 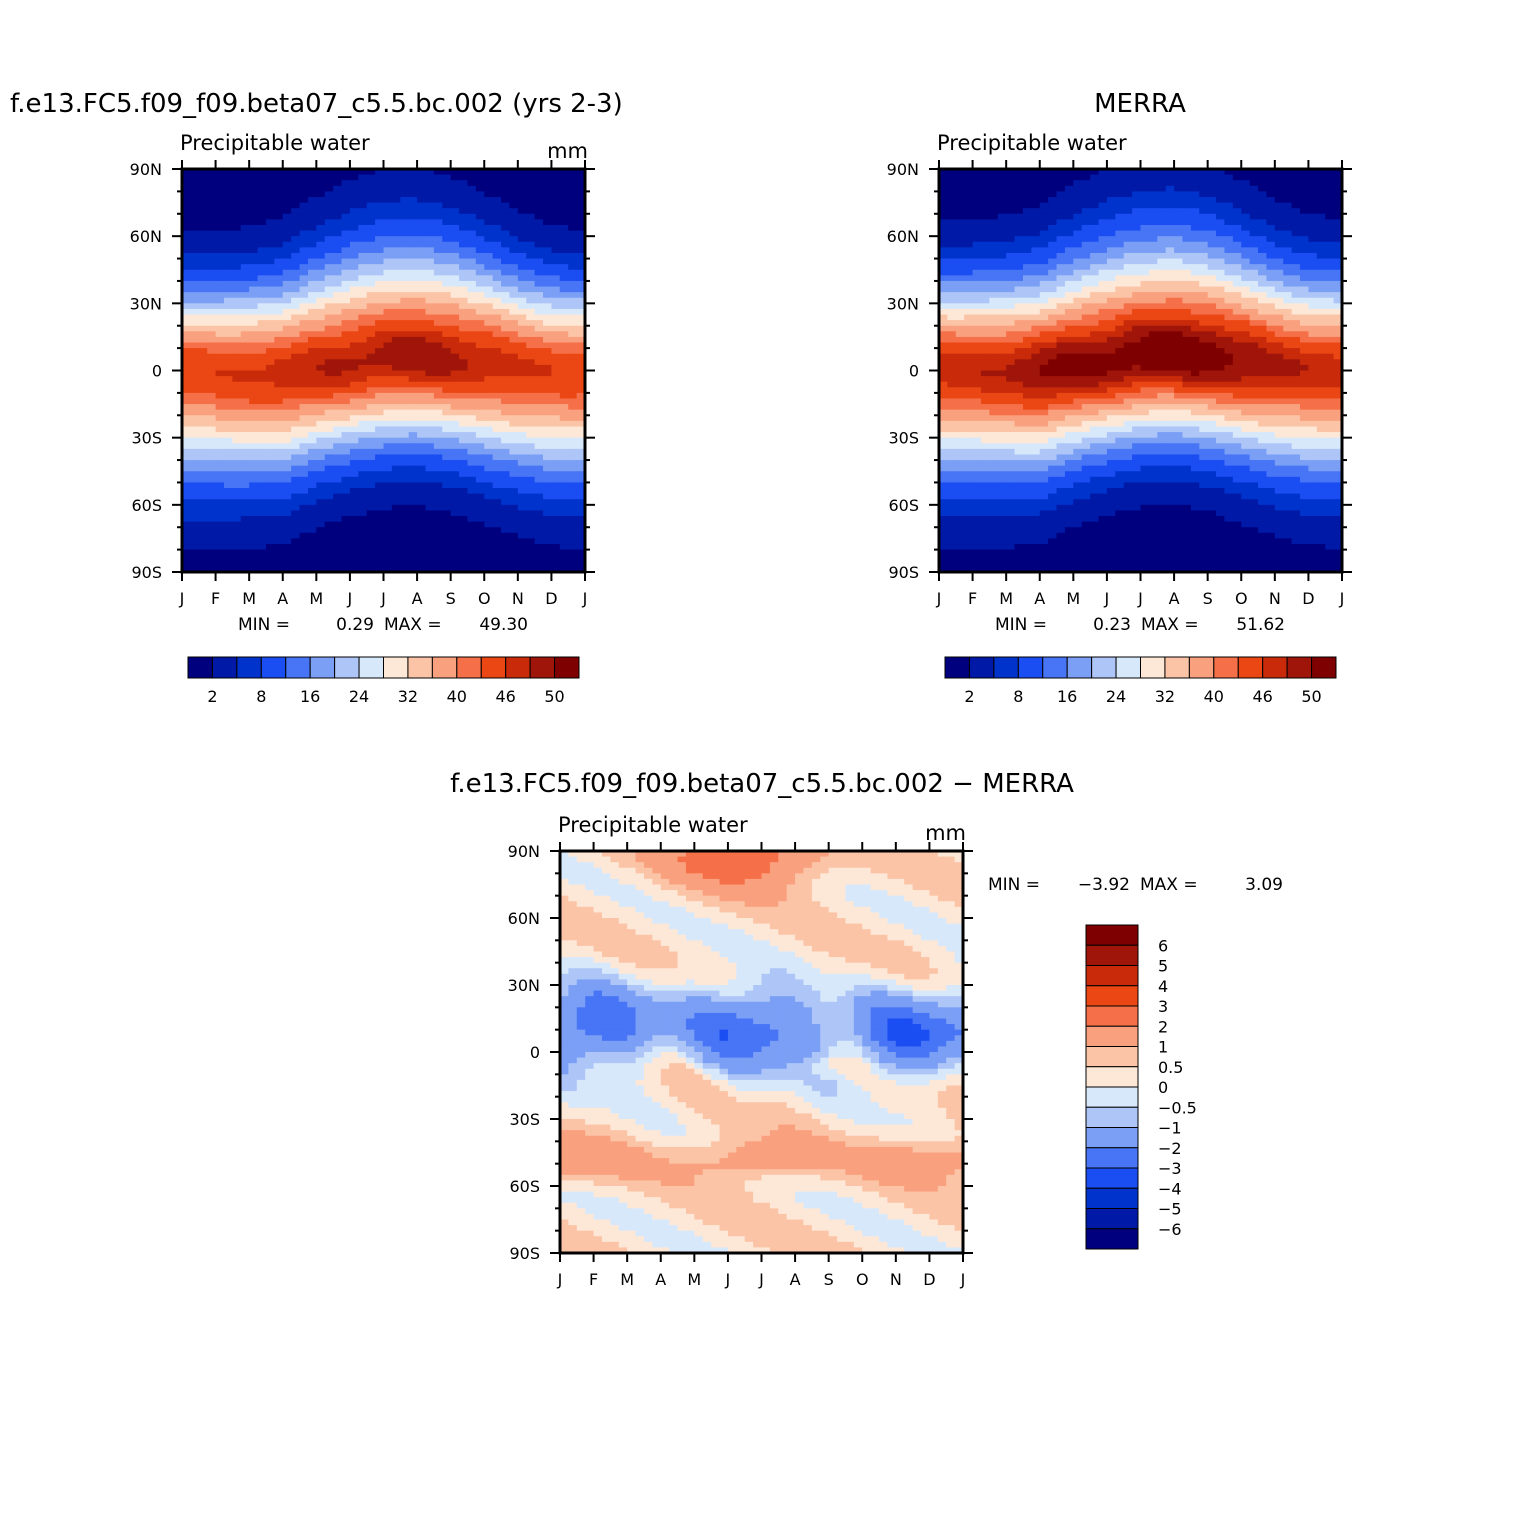 What do you see at coordinates (1032, 143) in the screenshot?
I see `panel-obs-left-label: Precipitable water` at bounding box center [1032, 143].